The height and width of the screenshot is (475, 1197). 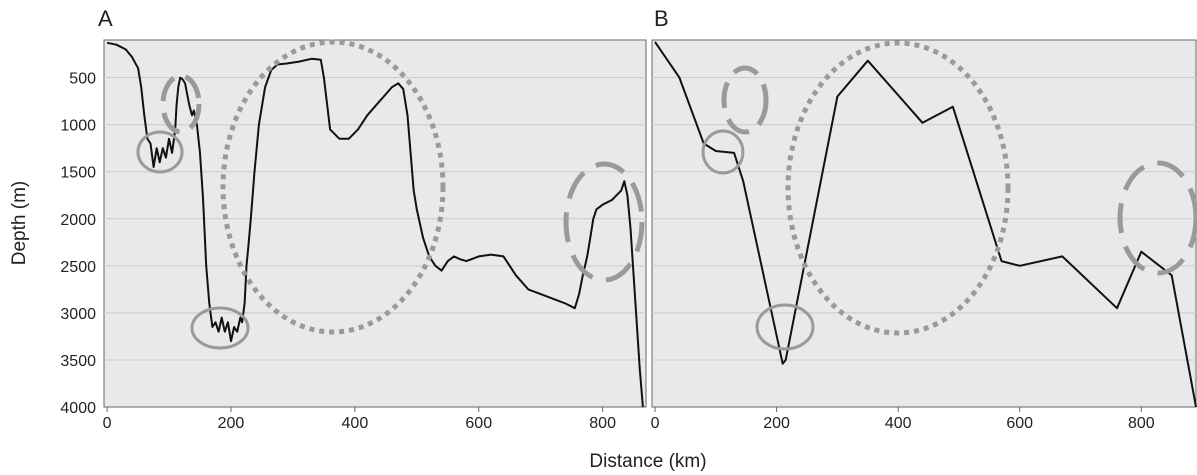 What do you see at coordinates (105, 18) in the screenshot?
I see `panel-a-label: A` at bounding box center [105, 18].